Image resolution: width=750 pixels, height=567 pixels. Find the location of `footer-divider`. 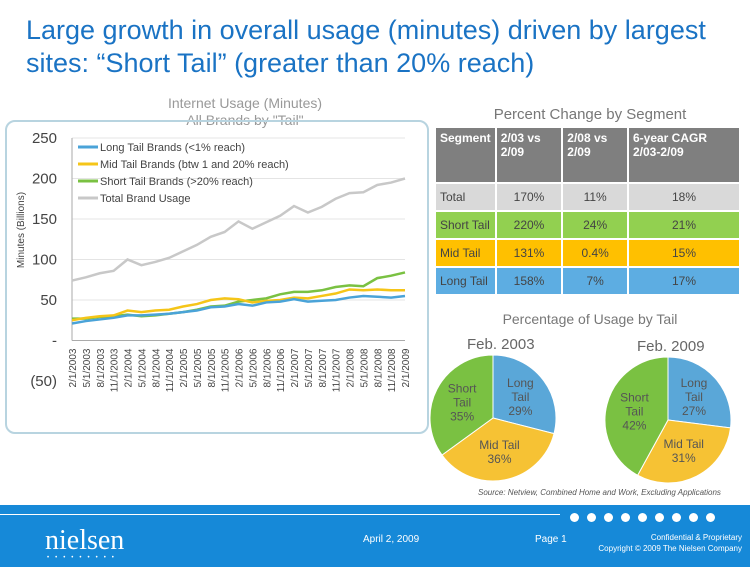

footer-divider is located at coordinates (280, 514).